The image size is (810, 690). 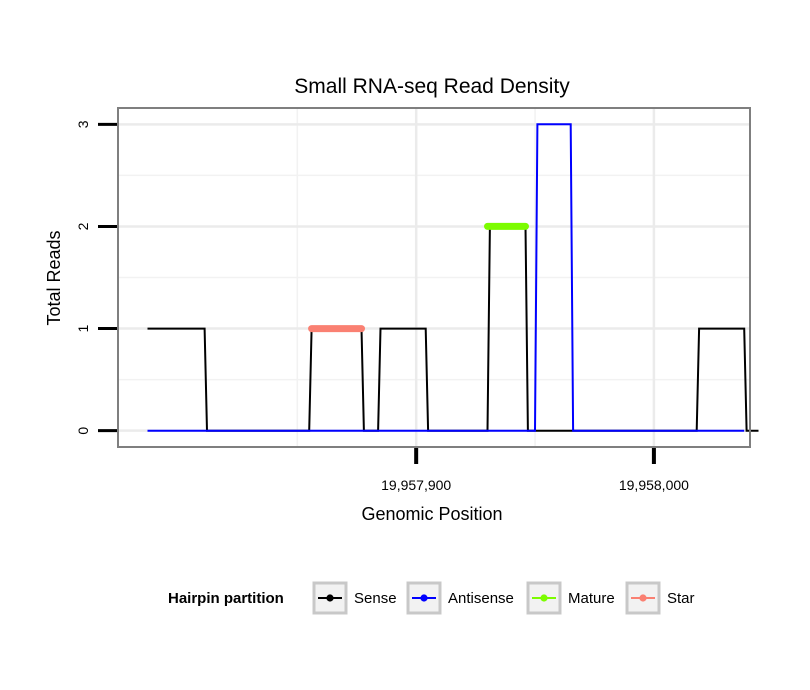 What do you see at coordinates (591, 598) in the screenshot?
I see `legend-label-mature: Mature` at bounding box center [591, 598].